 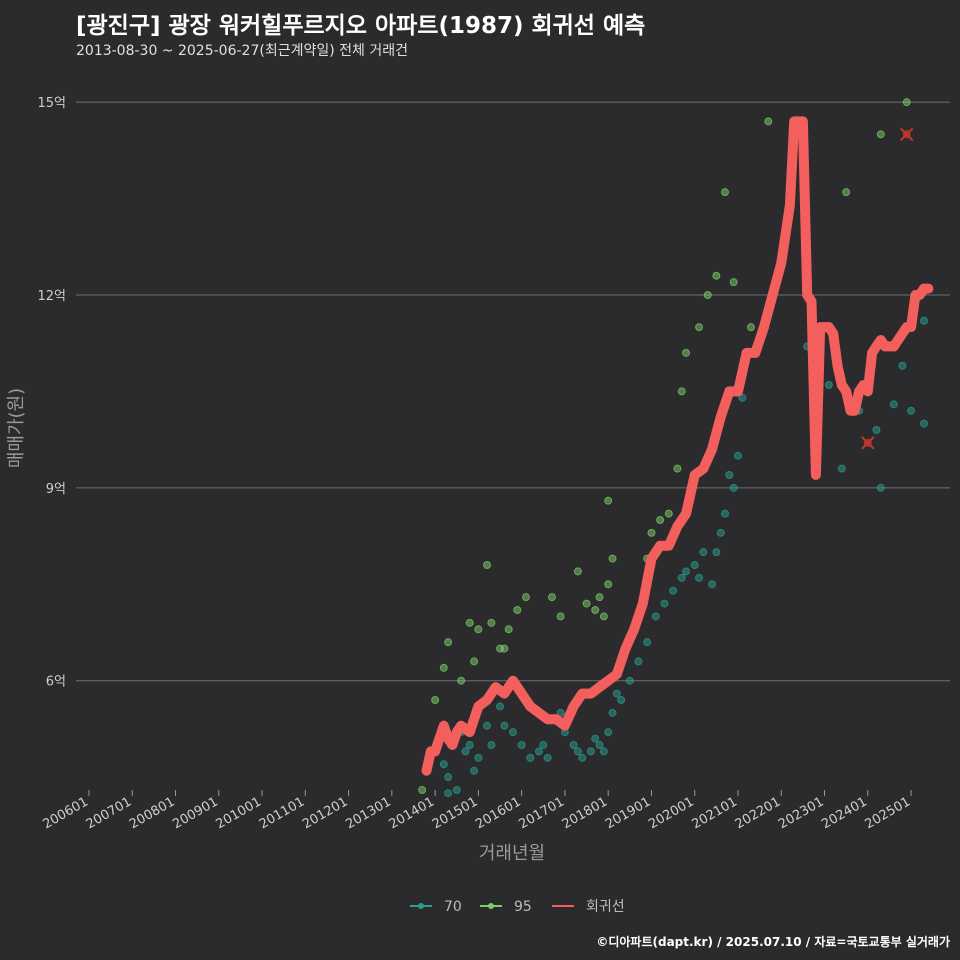 I want to click on y-tick-label: 12억, so click(x=51, y=296).